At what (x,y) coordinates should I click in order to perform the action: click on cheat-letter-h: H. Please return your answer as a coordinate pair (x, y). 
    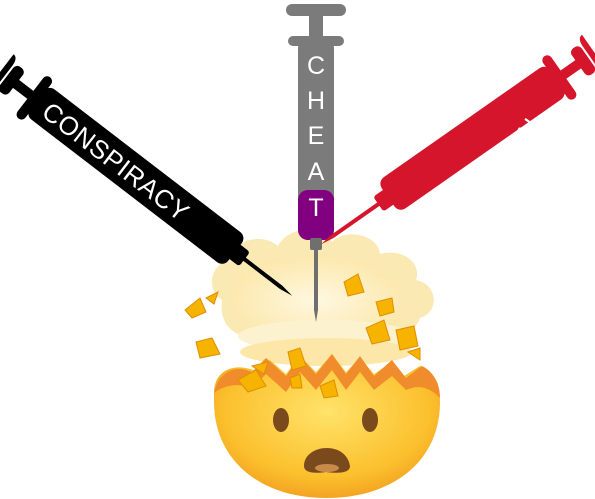
    Looking at the image, I should click on (316, 101).